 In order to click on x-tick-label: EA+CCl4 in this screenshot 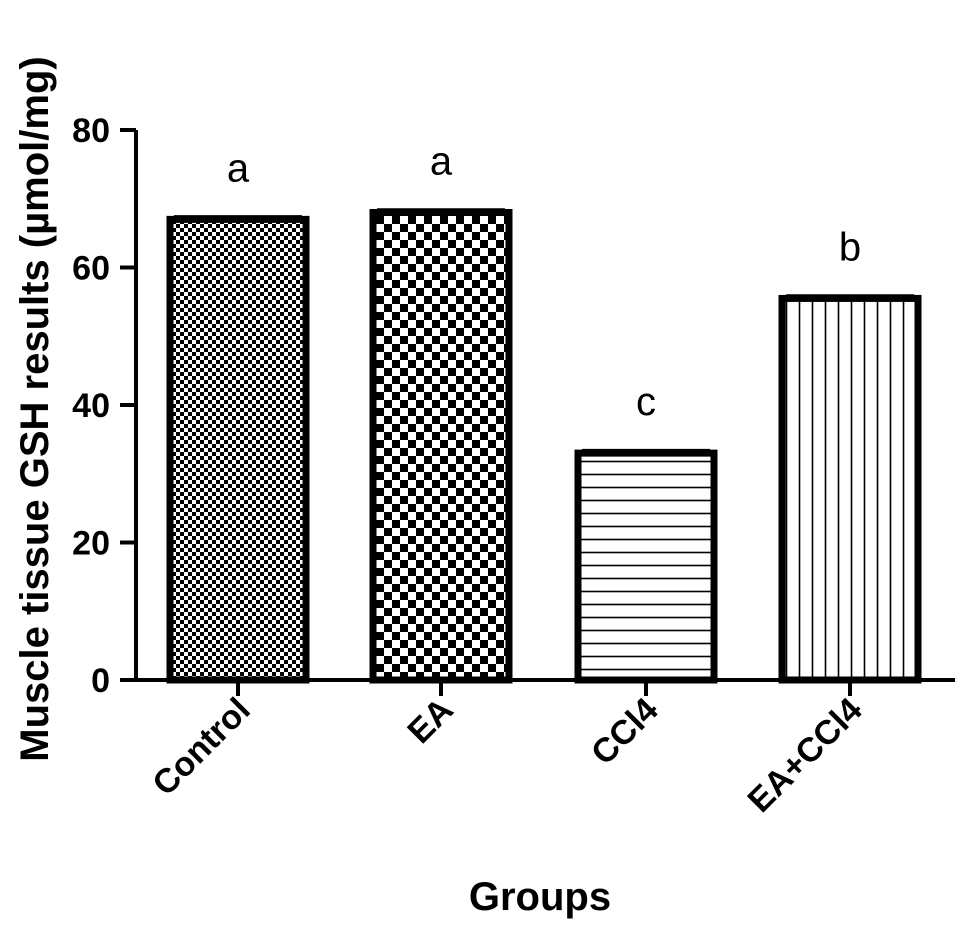, I will do `click(805, 755)`.